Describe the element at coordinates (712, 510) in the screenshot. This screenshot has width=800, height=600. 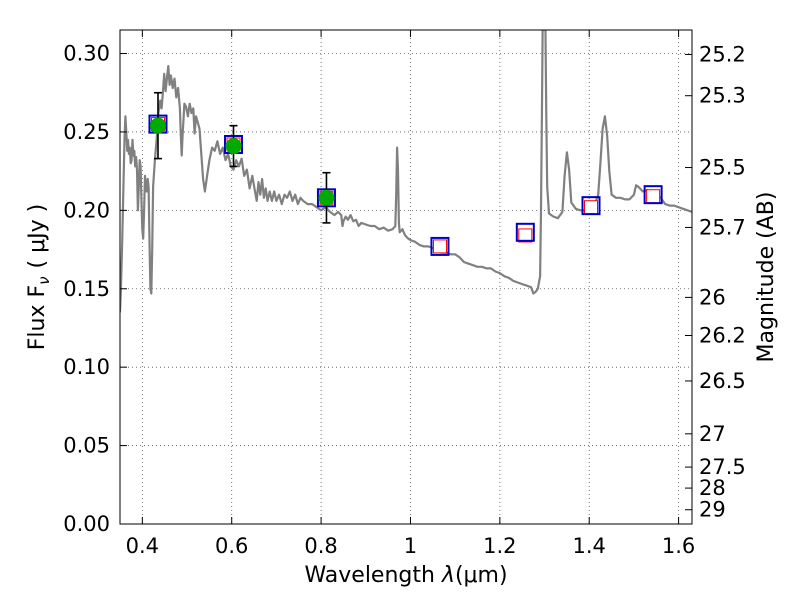
I see `right-tick-label: 29` at that location.